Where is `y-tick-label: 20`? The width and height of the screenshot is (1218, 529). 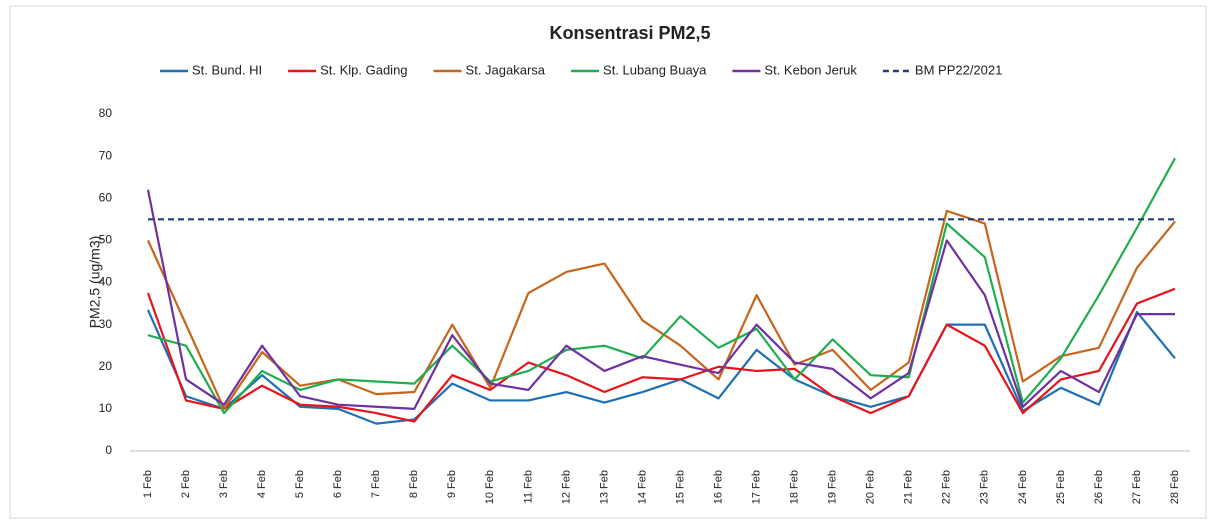
y-tick-label: 20 is located at coordinates (106, 366).